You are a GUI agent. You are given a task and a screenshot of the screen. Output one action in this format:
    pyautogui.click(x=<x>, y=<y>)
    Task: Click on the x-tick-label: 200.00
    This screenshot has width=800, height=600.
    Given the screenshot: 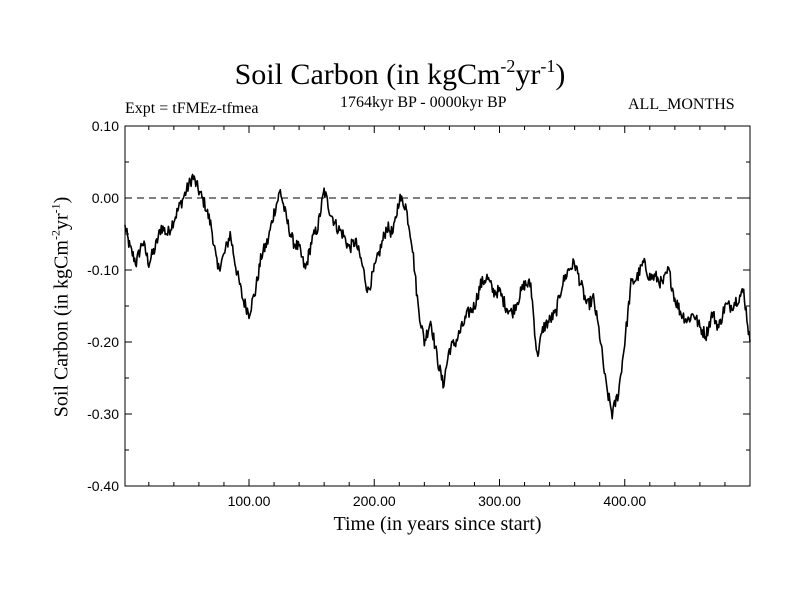 What is the action you would take?
    pyautogui.click(x=374, y=501)
    